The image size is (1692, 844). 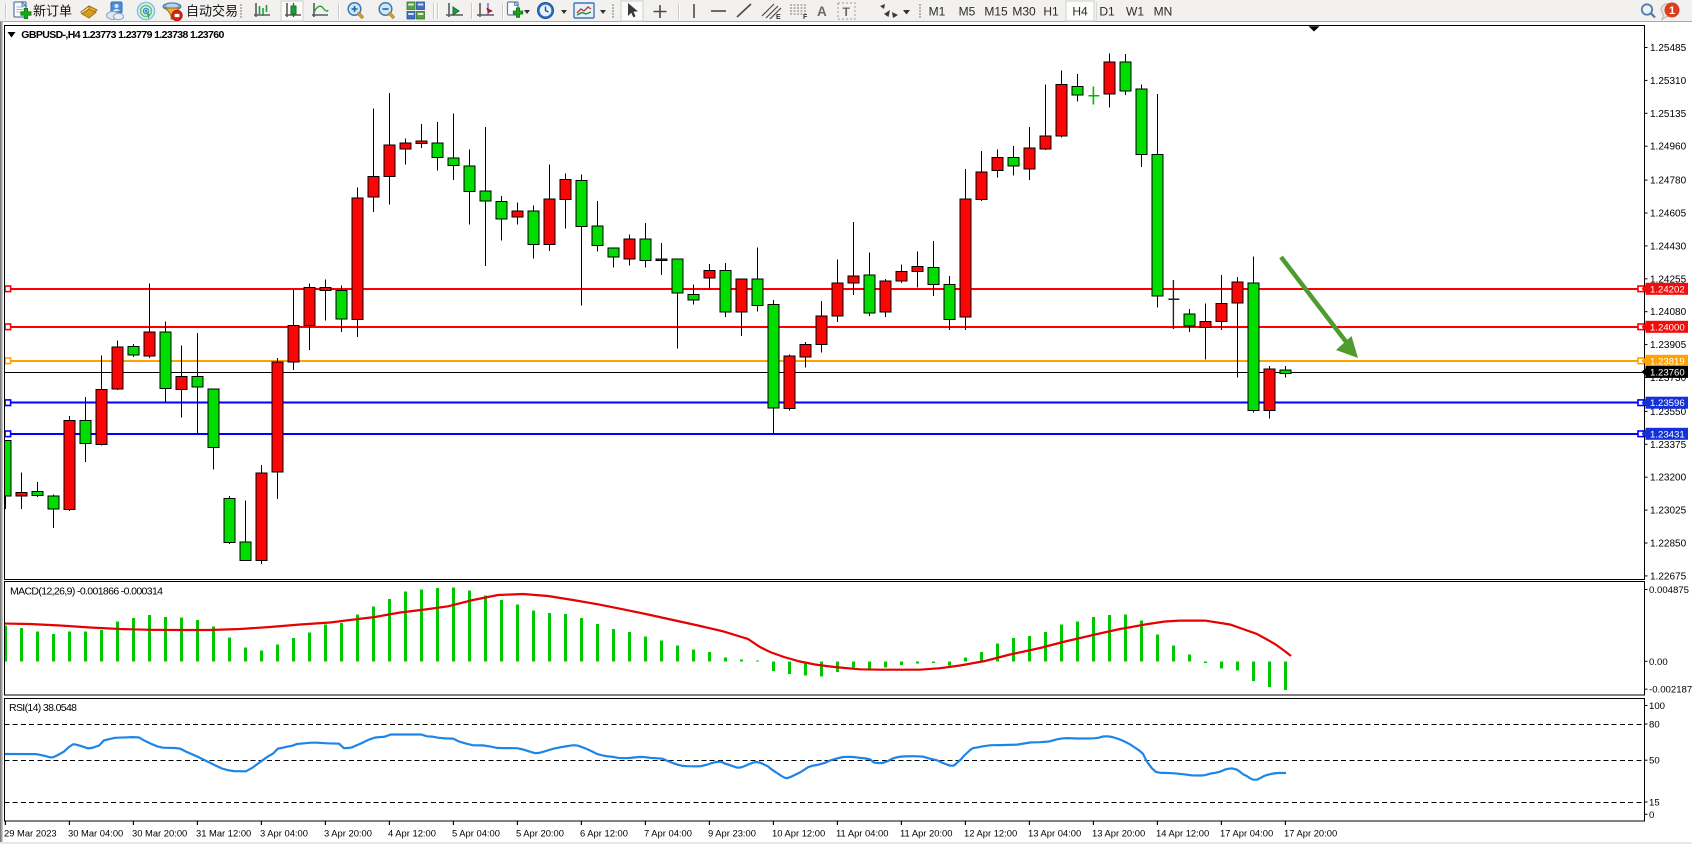 What do you see at coordinates (1658, 662) in the screenshot?
I see `svg-text: 0.00` at bounding box center [1658, 662].